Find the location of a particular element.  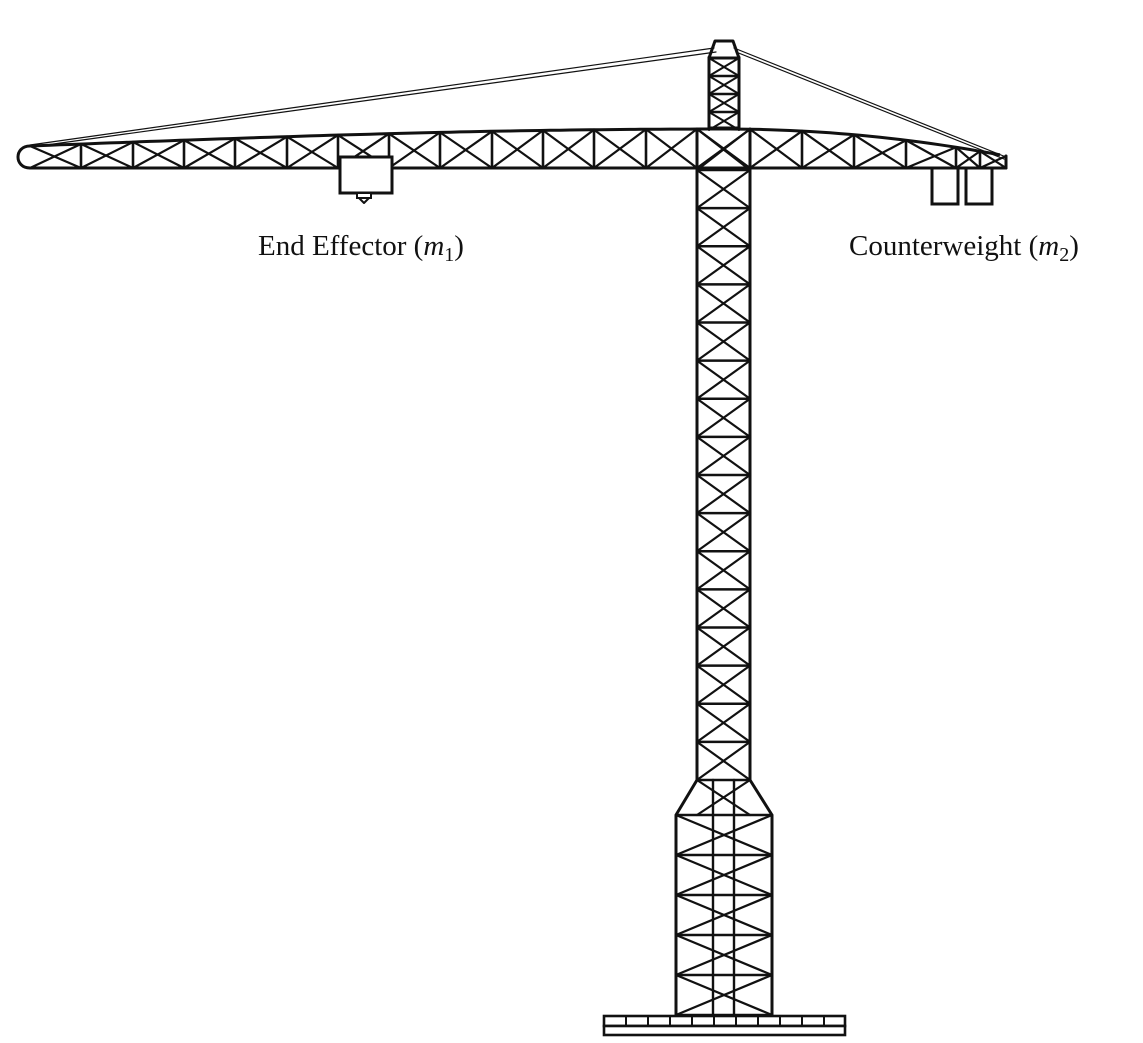

counterweight-label: Counterweight (m2) is located at coordinates (964, 248).